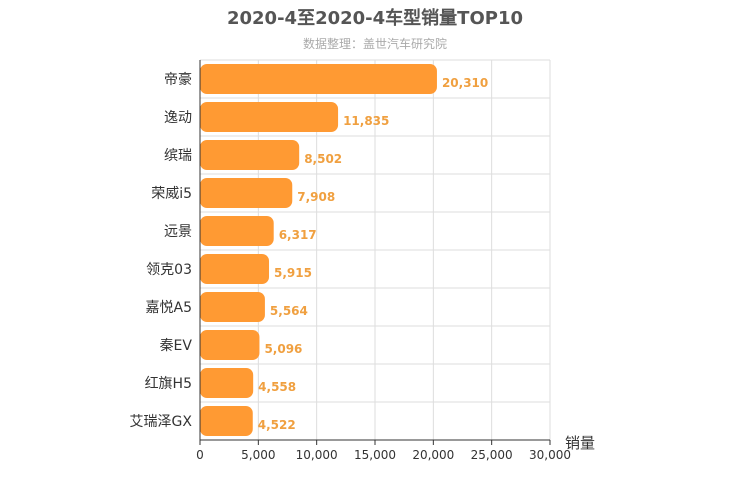 This screenshot has height=500, width=750. Describe the element at coordinates (289, 311) in the screenshot. I see `value-label: 5,564` at that location.